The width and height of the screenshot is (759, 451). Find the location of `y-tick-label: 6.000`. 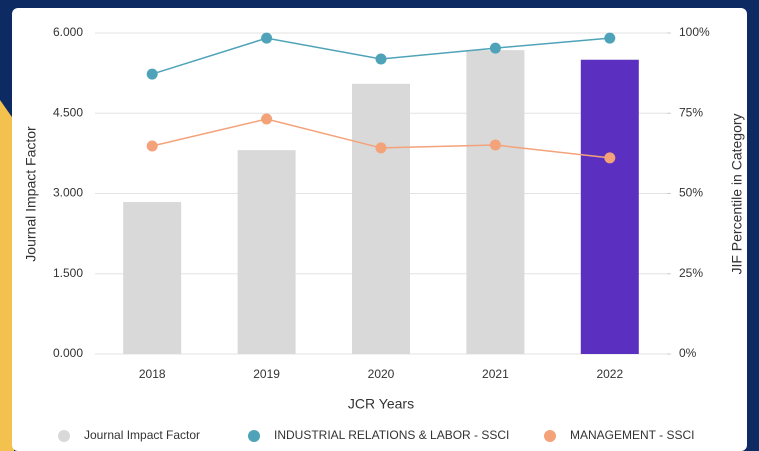

y-tick-label: 6.000 is located at coordinates (68, 32).